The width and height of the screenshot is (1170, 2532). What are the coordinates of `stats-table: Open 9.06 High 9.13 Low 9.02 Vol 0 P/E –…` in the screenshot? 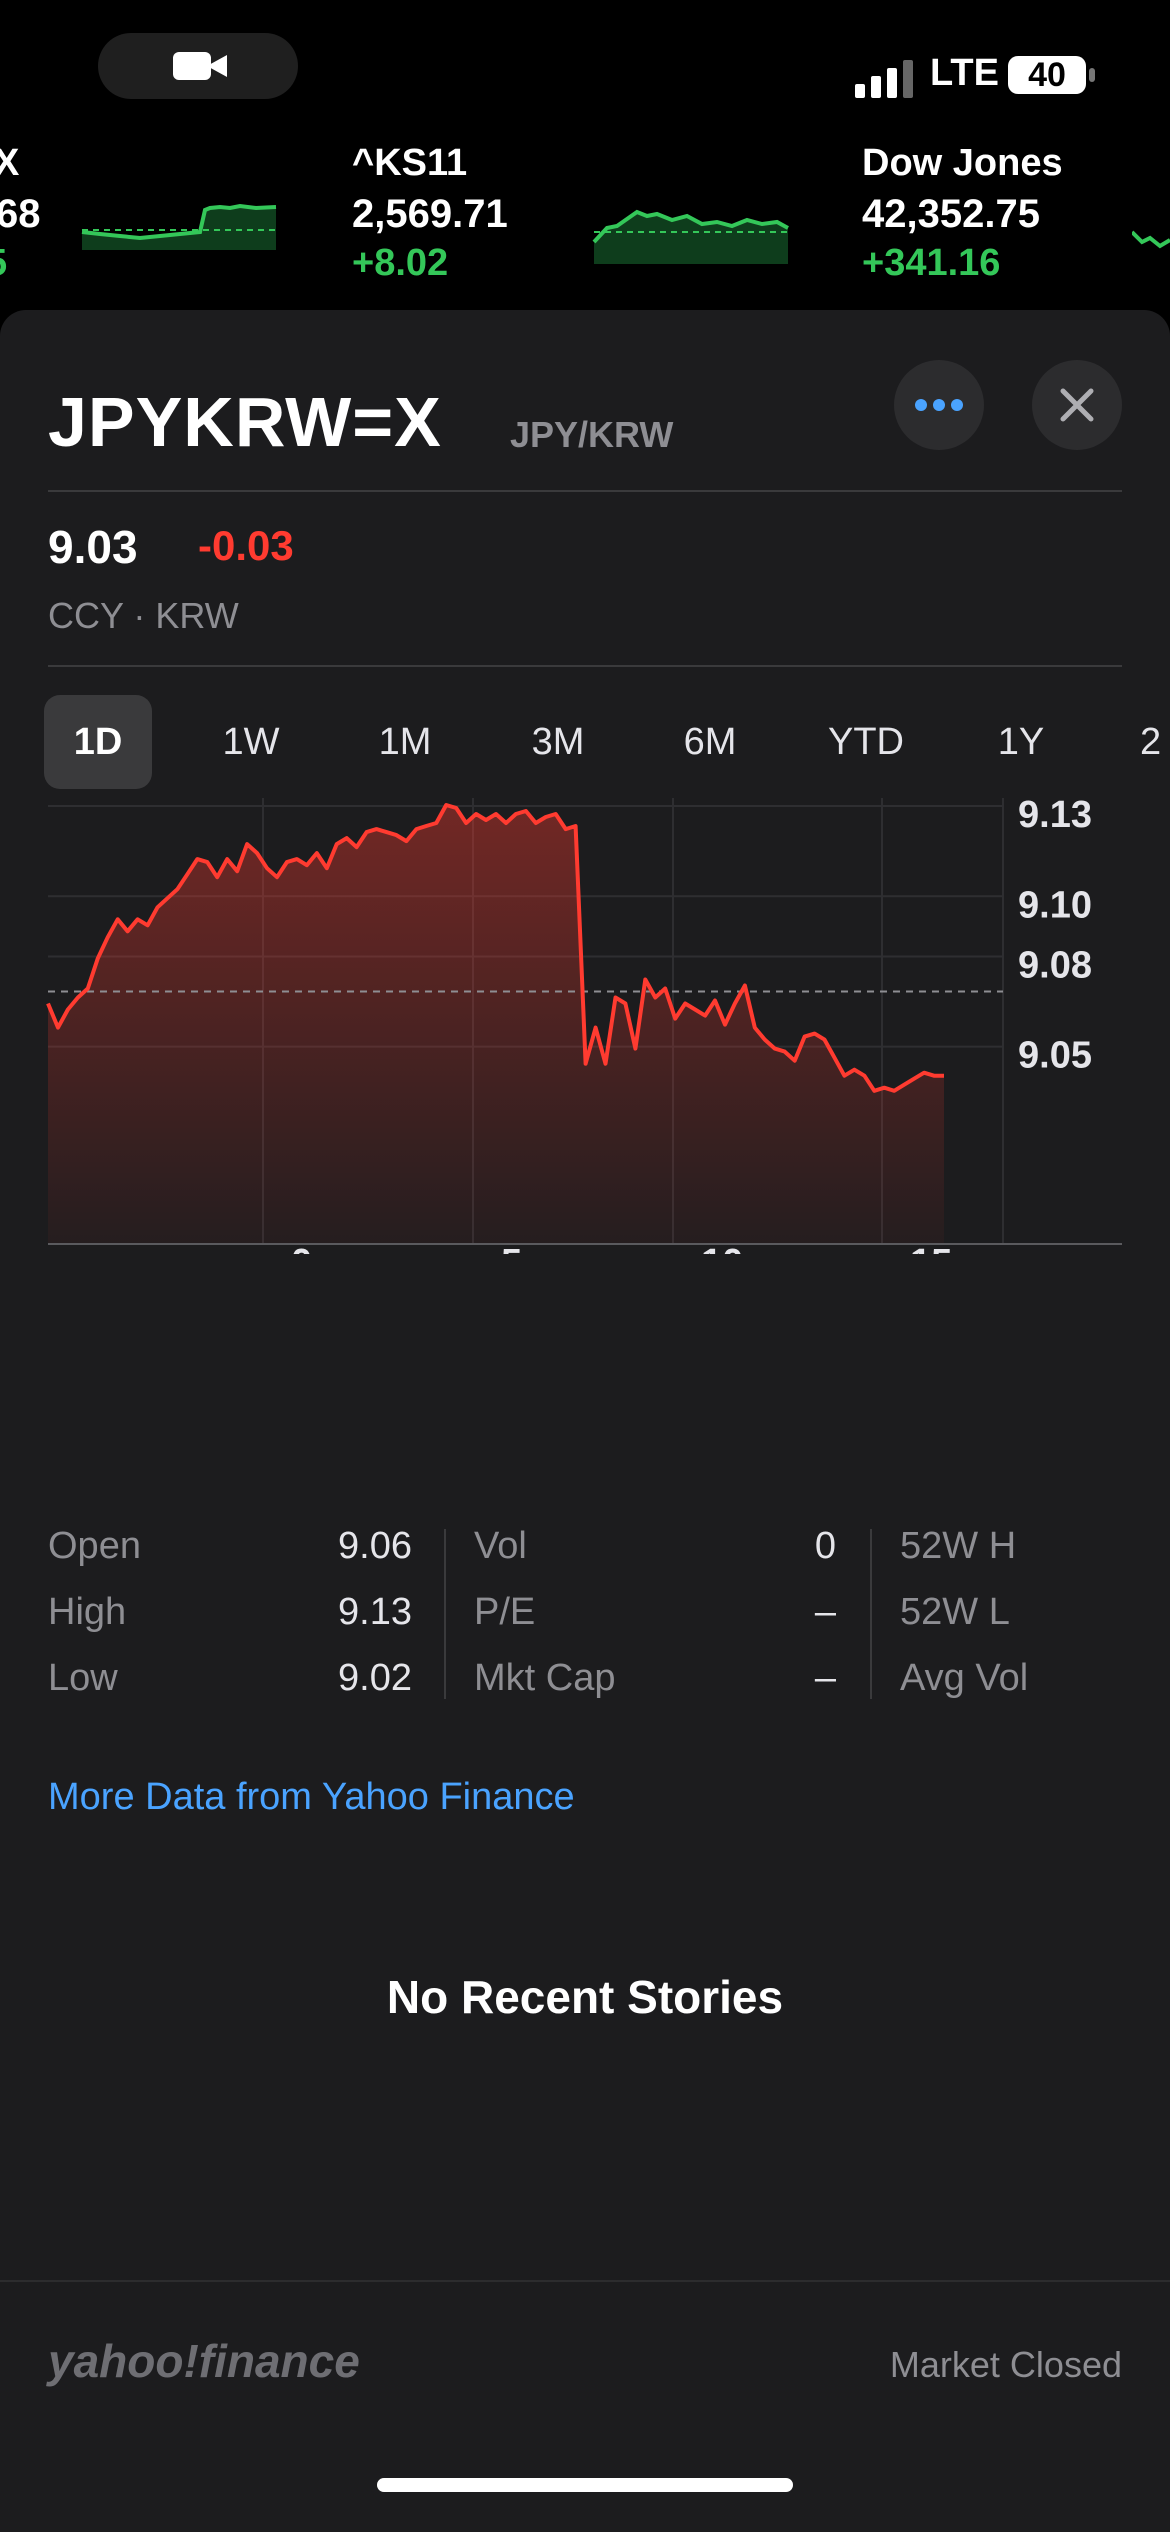 It's located at (585, 1635).